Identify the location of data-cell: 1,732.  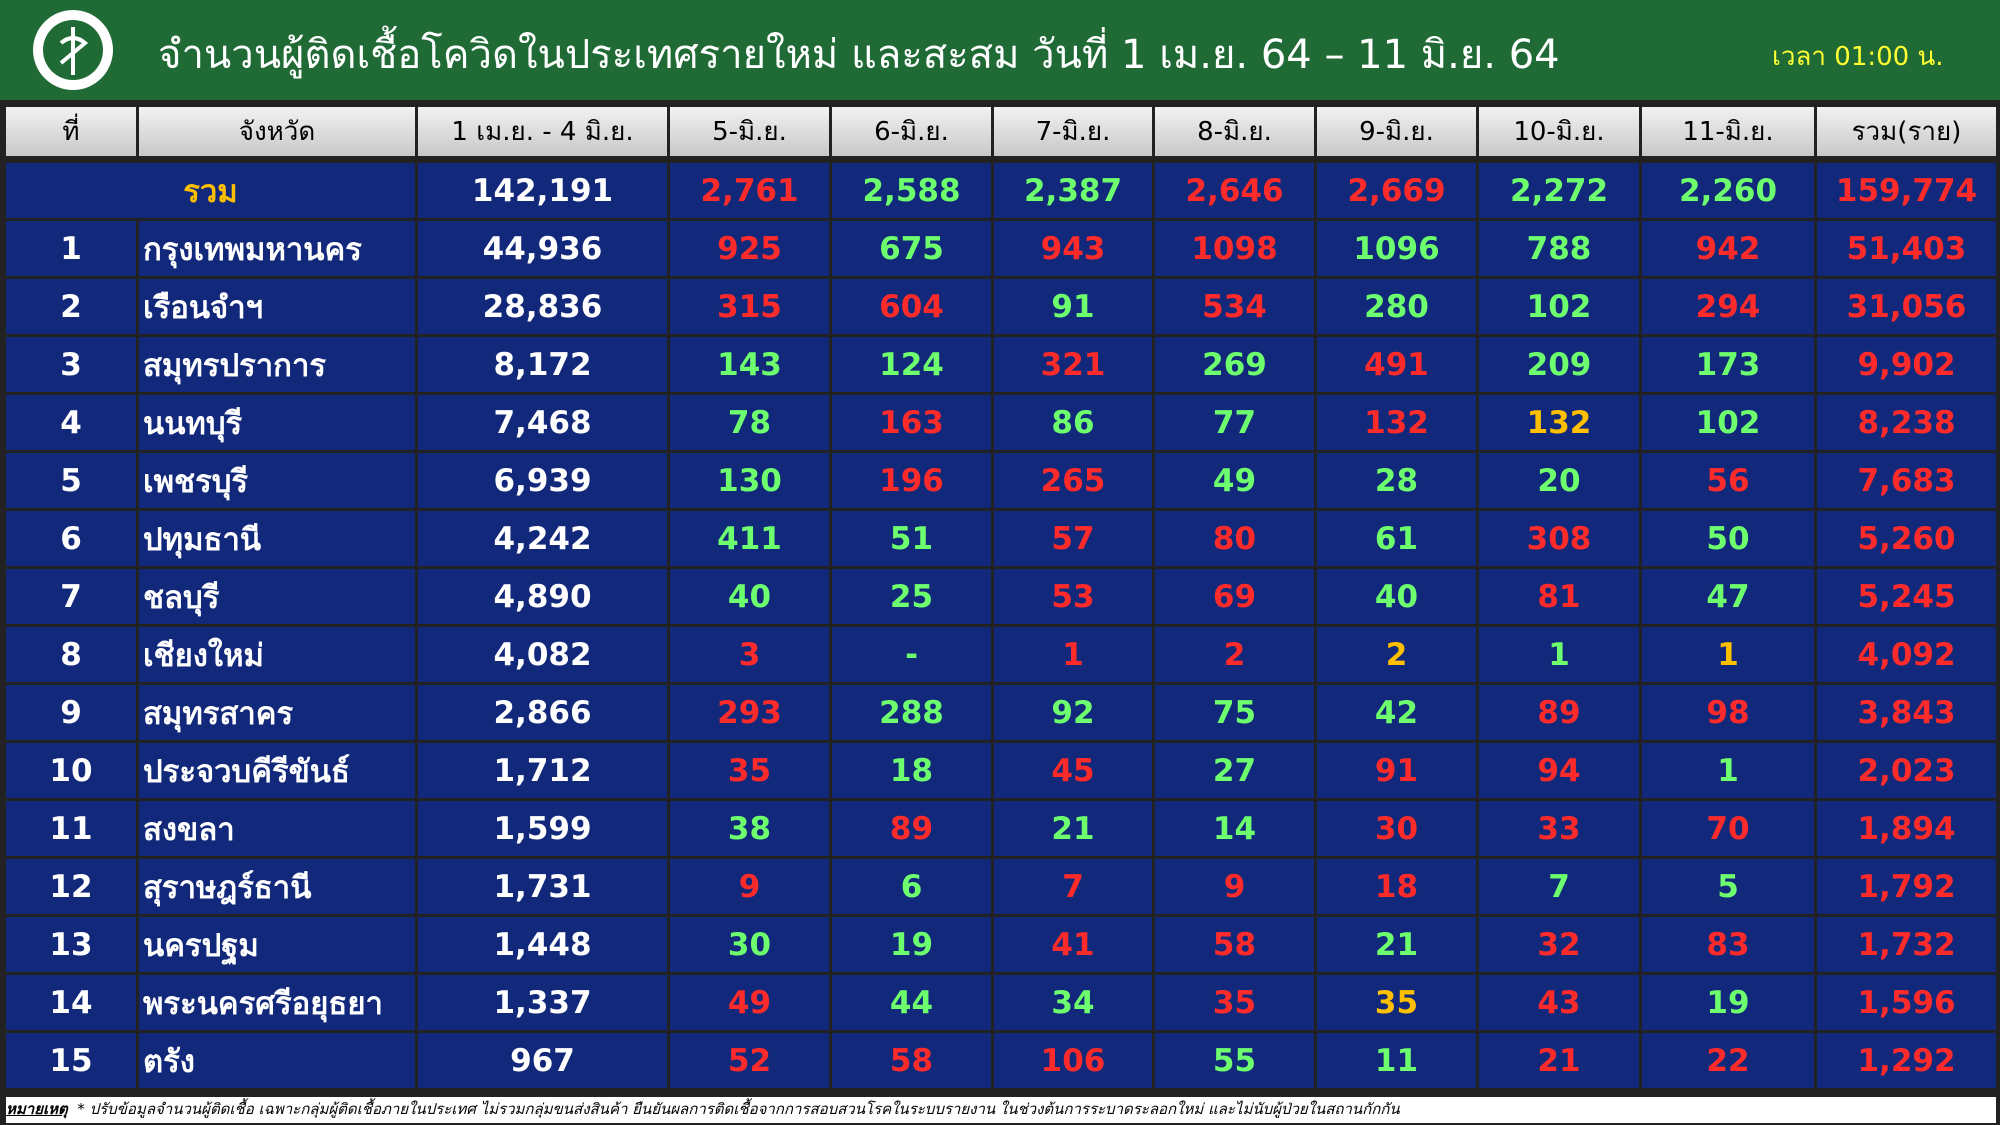
(1906, 944).